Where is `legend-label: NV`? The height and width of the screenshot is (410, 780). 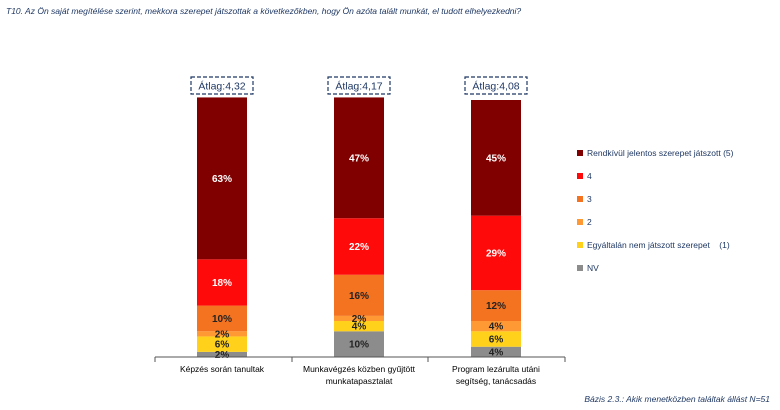 legend-label: NV is located at coordinates (593, 268).